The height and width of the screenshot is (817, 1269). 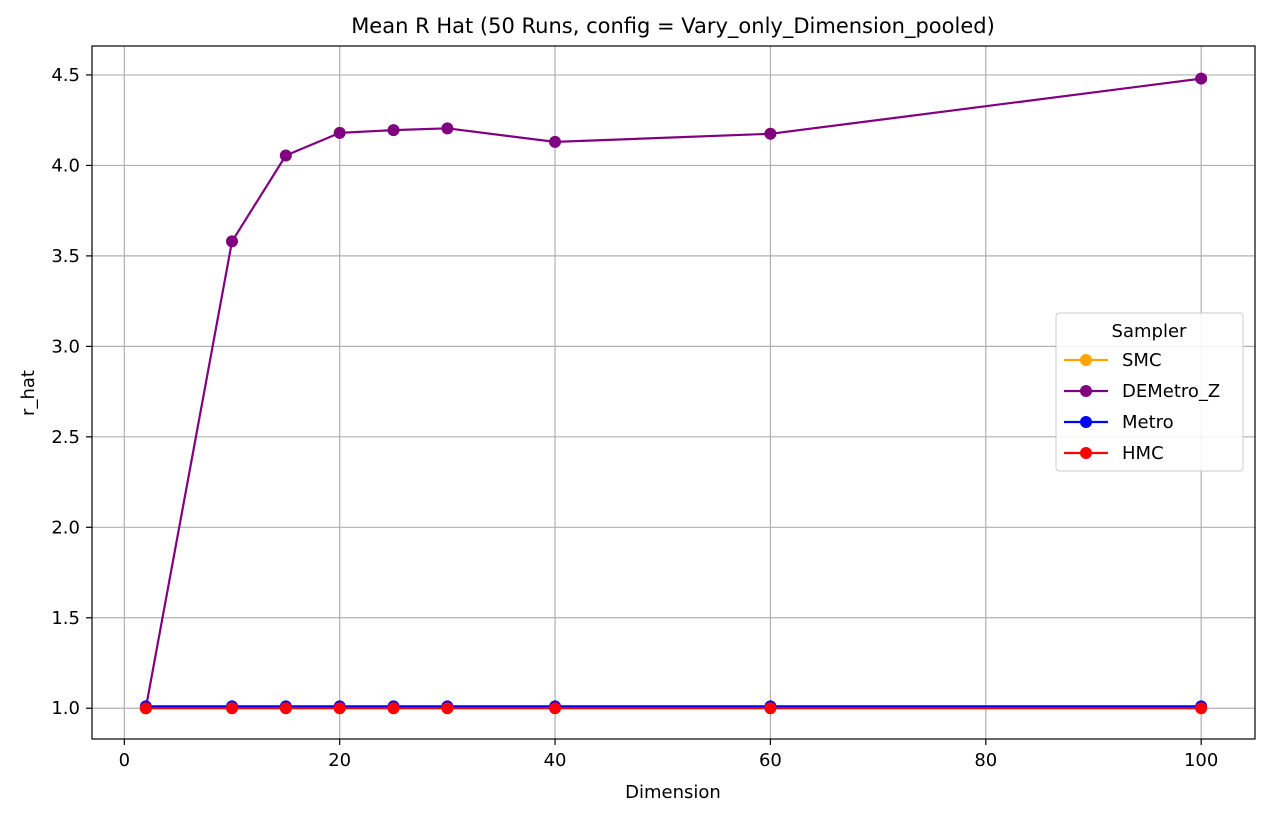 I want to click on legend-label: SMC, so click(x=1142, y=360).